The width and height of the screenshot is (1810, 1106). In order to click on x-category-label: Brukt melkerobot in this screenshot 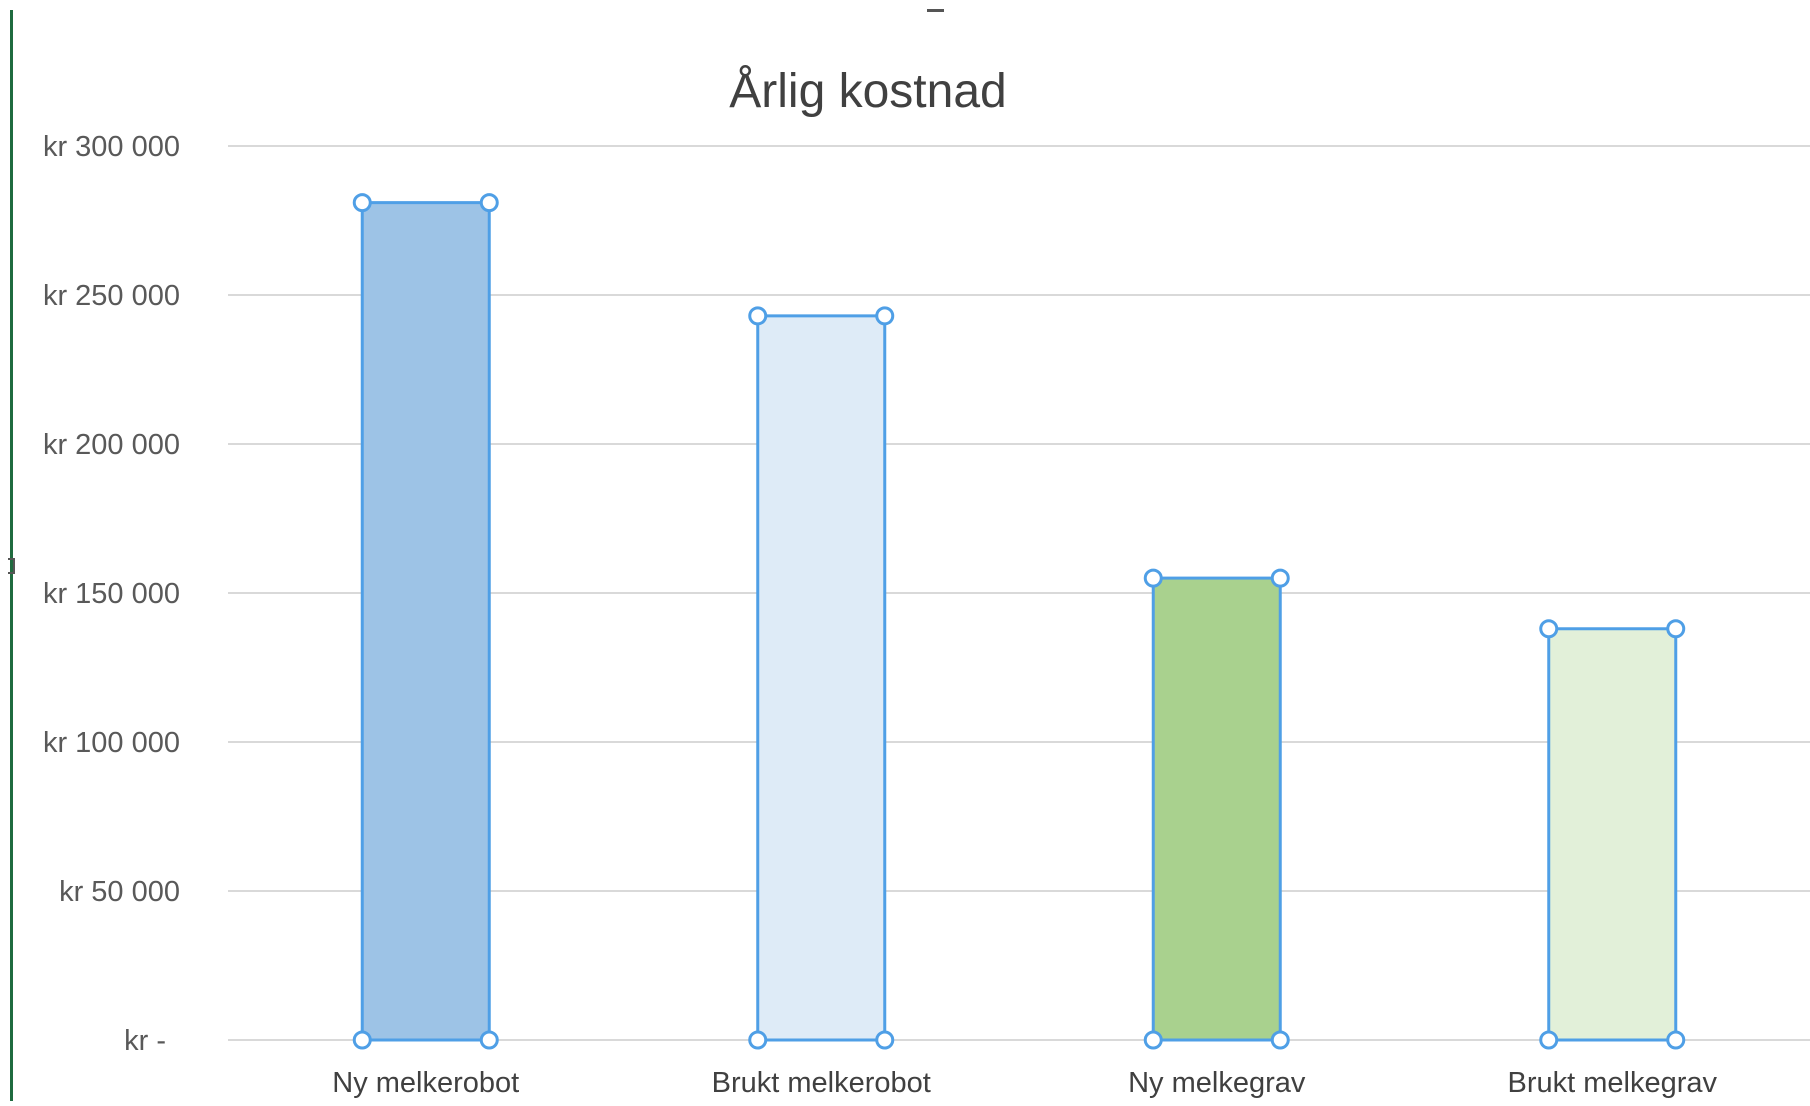, I will do `click(821, 1083)`.